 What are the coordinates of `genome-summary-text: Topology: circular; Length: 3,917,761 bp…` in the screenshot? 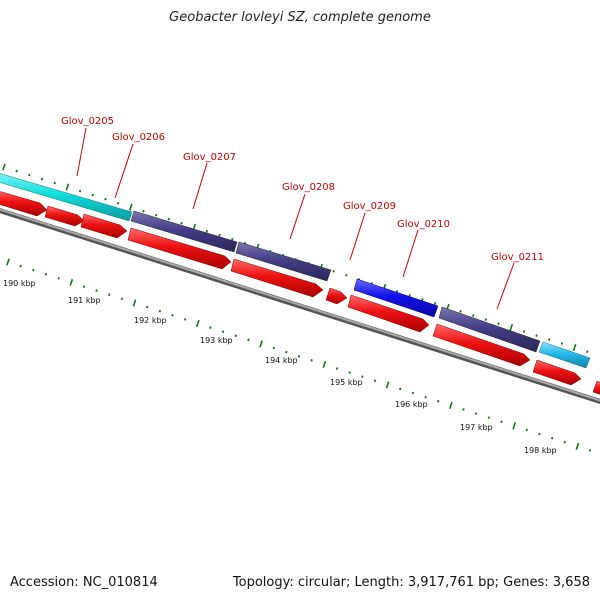 It's located at (411, 582).